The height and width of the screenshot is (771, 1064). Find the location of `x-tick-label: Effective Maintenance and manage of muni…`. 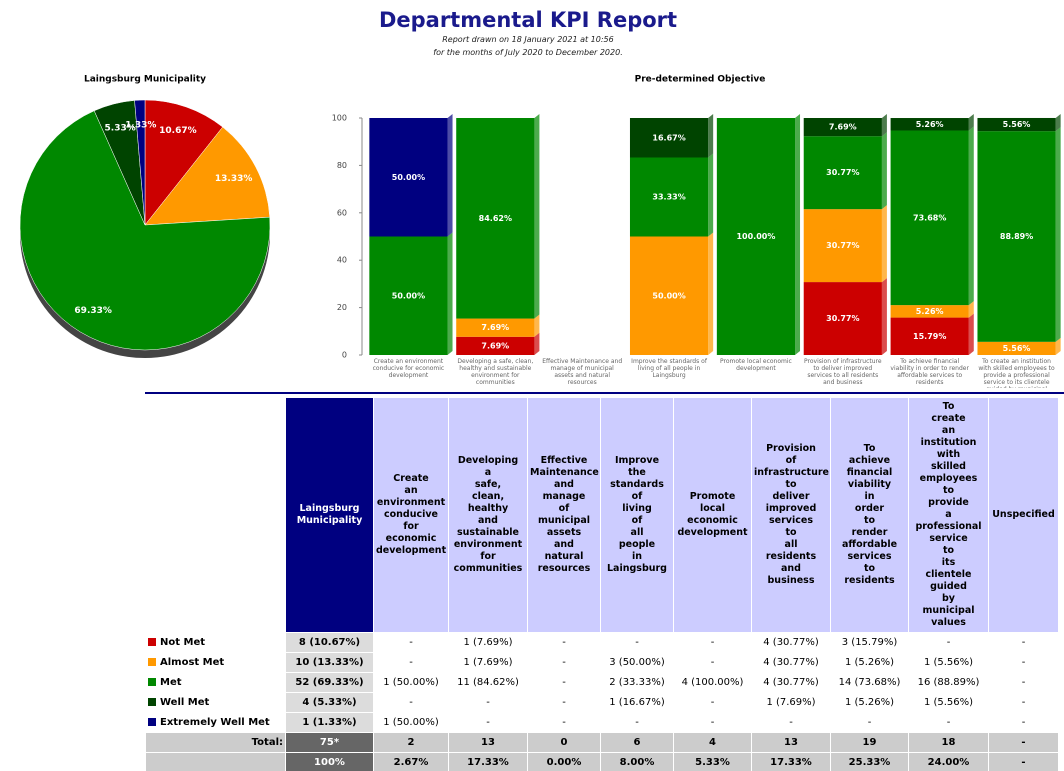

x-tick-label: Effective Maintenance and manage of muni… is located at coordinates (582, 372).